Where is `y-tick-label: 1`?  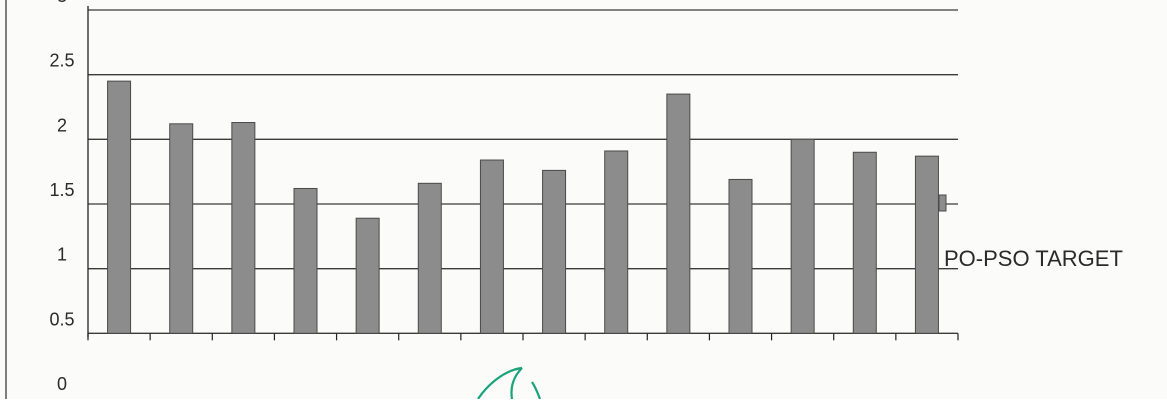
y-tick-label: 1 is located at coordinates (62, 255).